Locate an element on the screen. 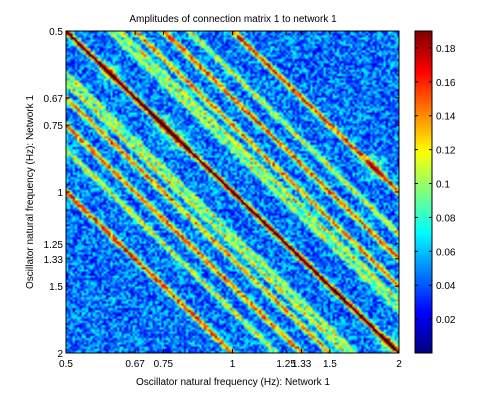 The height and width of the screenshot is (400, 499). colorbar-tick-label: 0.08 is located at coordinates (446, 218).